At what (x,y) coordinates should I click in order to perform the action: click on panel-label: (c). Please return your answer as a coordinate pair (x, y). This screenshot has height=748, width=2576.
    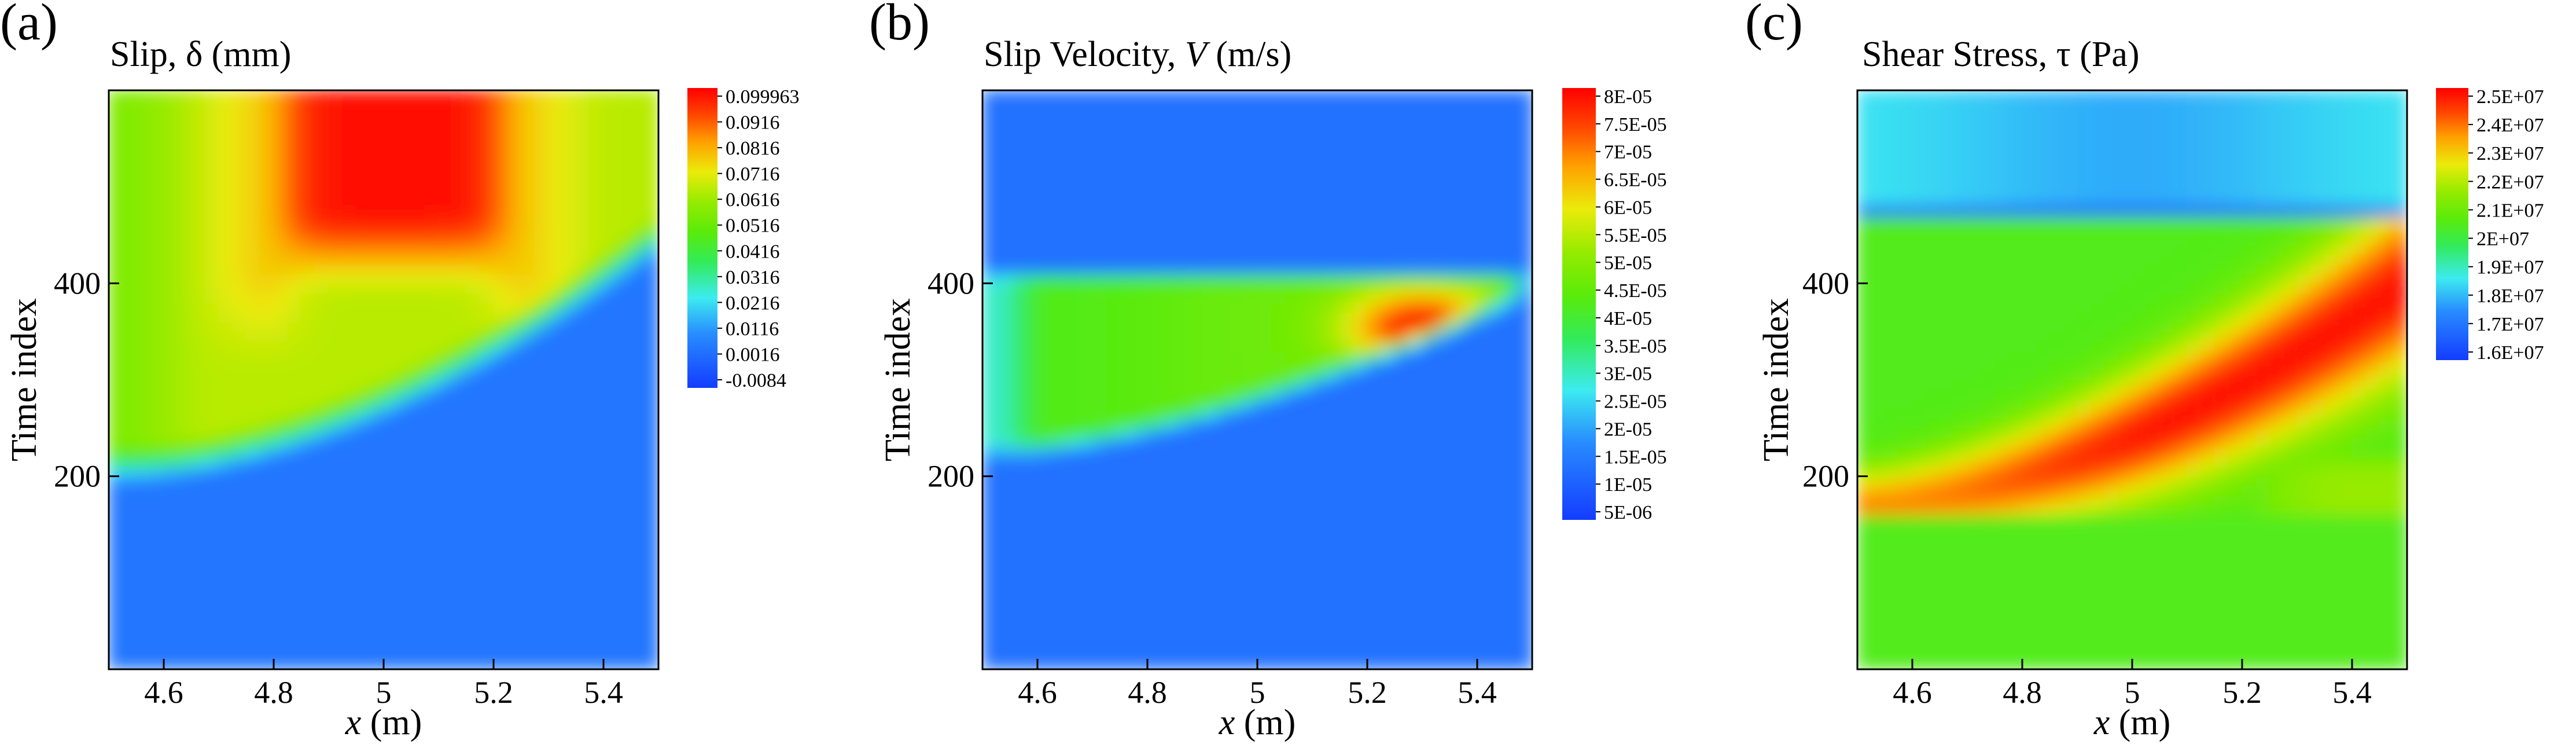
    Looking at the image, I should click on (1774, 26).